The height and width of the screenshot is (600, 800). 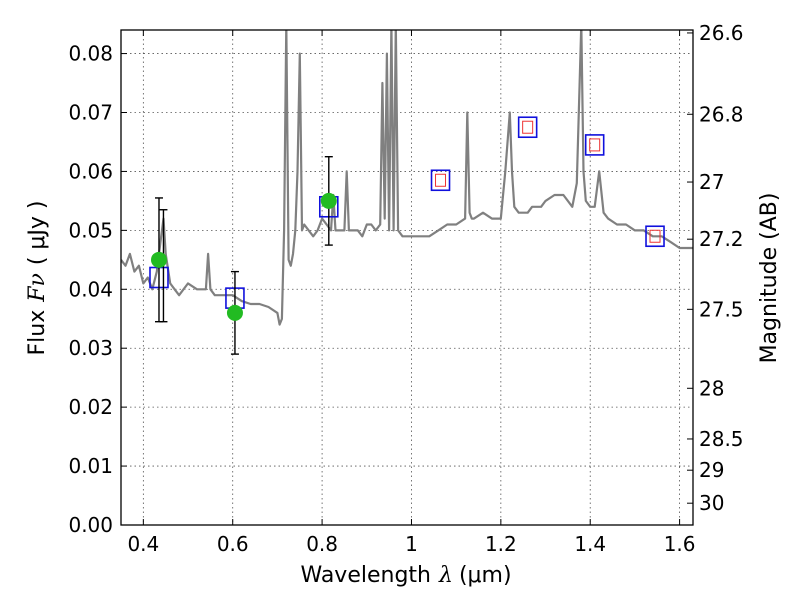 I want to click on y2-tick-label: 27.5, so click(x=721, y=309).